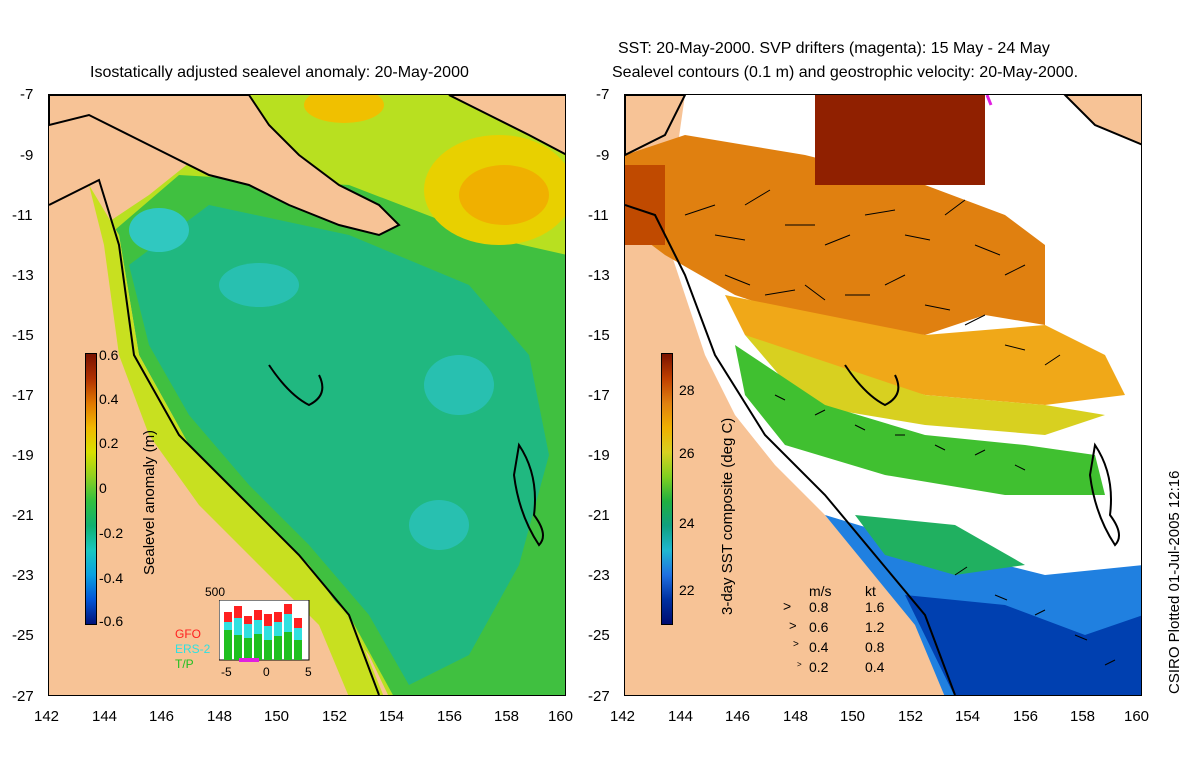 The width and height of the screenshot is (1200, 780). I want to click on sst-cb-tick-1: 26, so click(687, 453).